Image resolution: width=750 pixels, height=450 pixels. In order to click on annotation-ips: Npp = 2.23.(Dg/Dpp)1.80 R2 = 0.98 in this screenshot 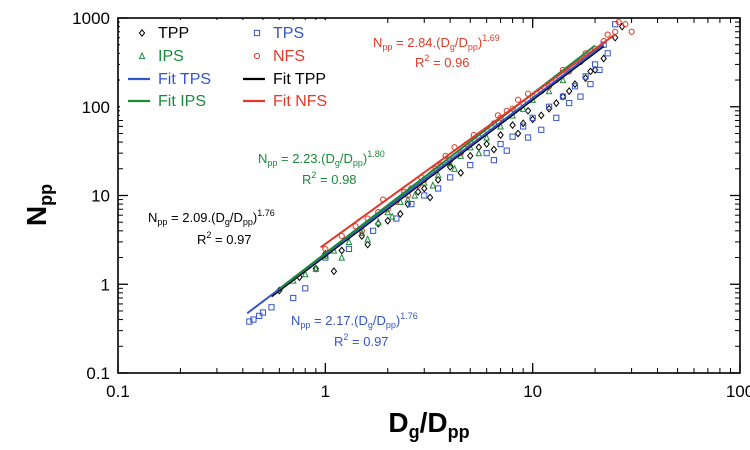, I will do `click(321, 168)`.